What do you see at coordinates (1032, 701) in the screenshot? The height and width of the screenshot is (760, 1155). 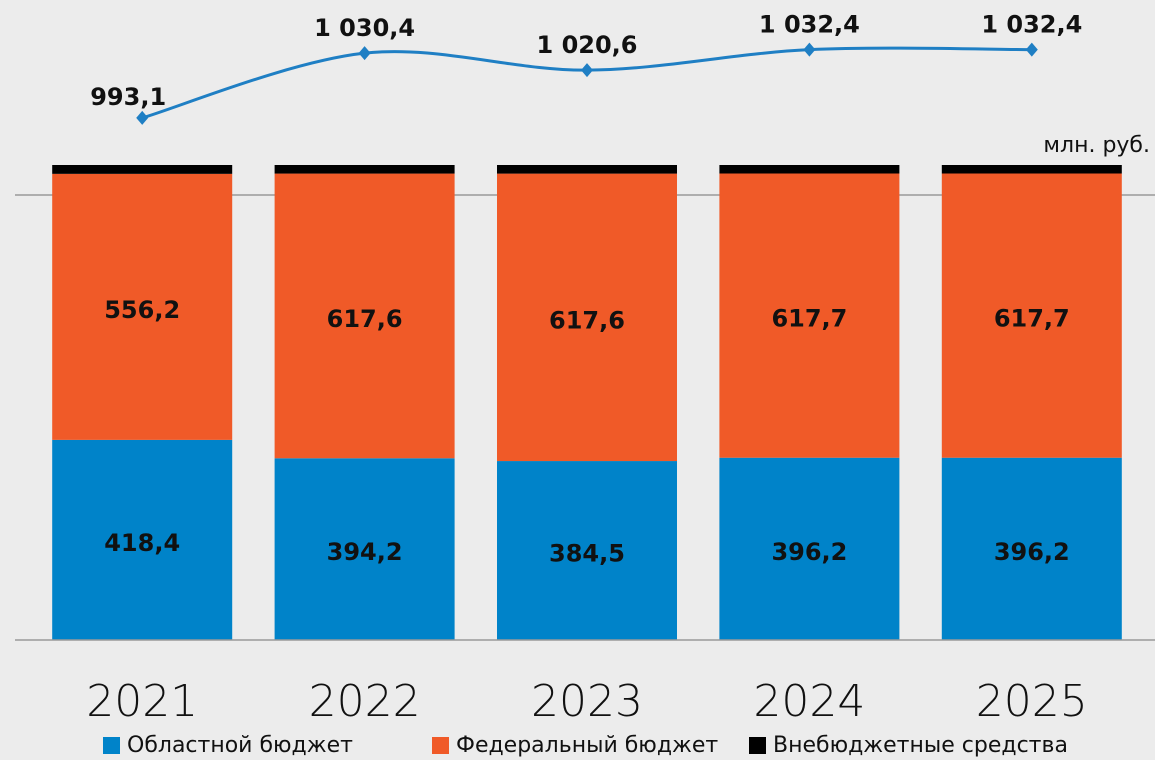 I see `x-tick-label: 2025` at bounding box center [1032, 701].